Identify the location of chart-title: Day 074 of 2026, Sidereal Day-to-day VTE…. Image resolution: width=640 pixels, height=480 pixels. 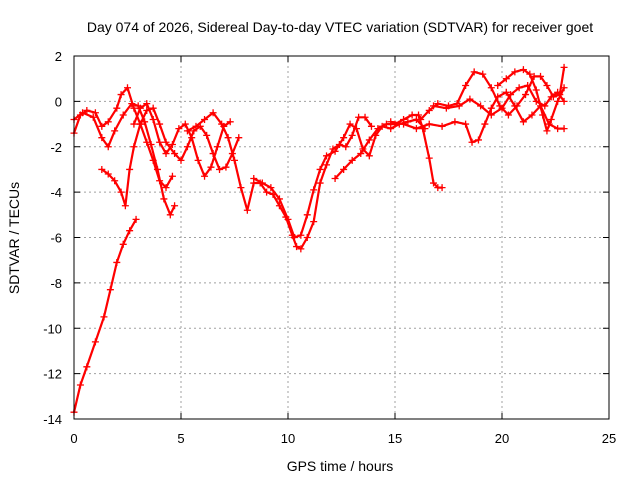
(340, 27).